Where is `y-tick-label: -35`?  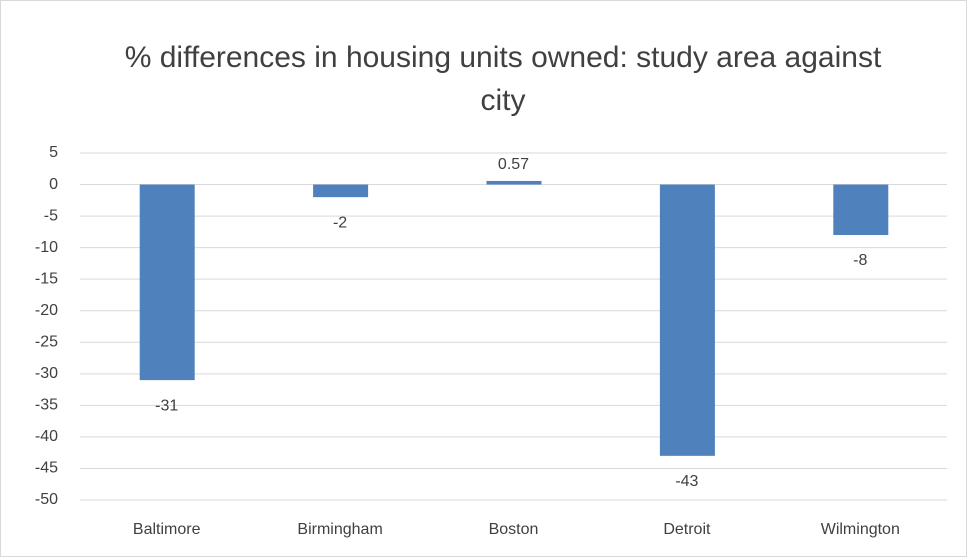 y-tick-label: -35 is located at coordinates (46, 405).